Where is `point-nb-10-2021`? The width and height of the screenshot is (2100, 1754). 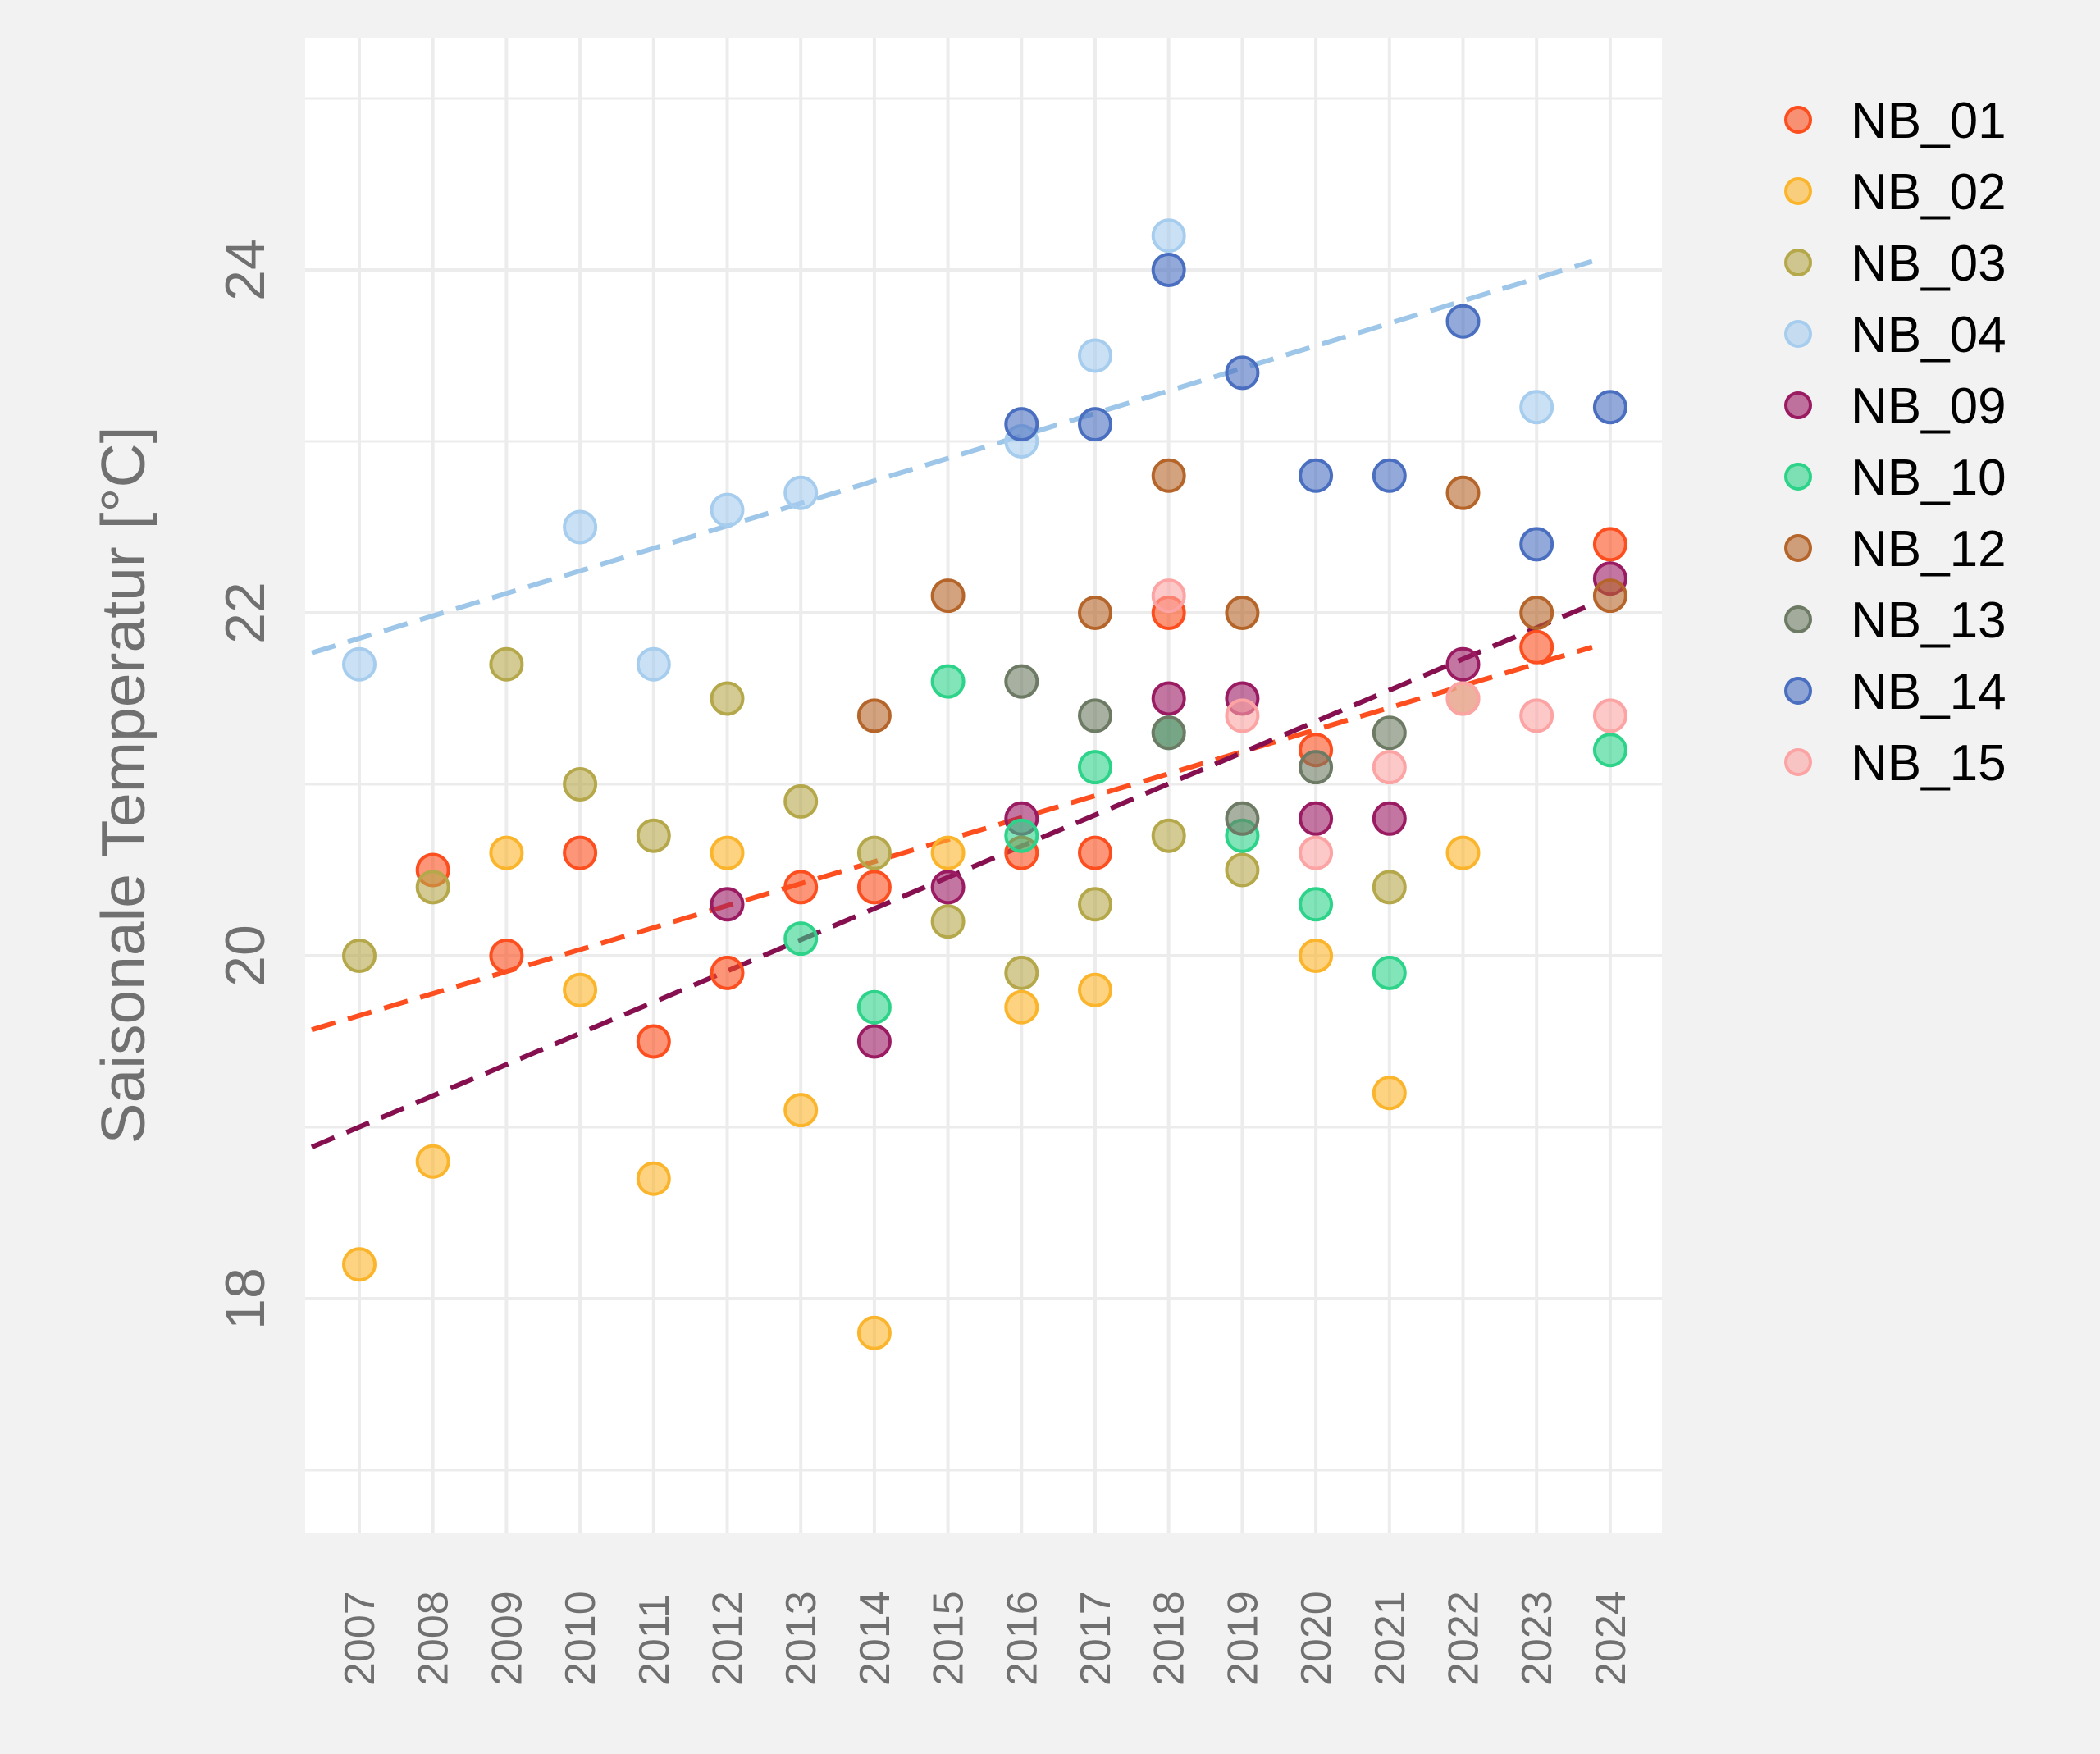 point-nb-10-2021 is located at coordinates (1389, 972).